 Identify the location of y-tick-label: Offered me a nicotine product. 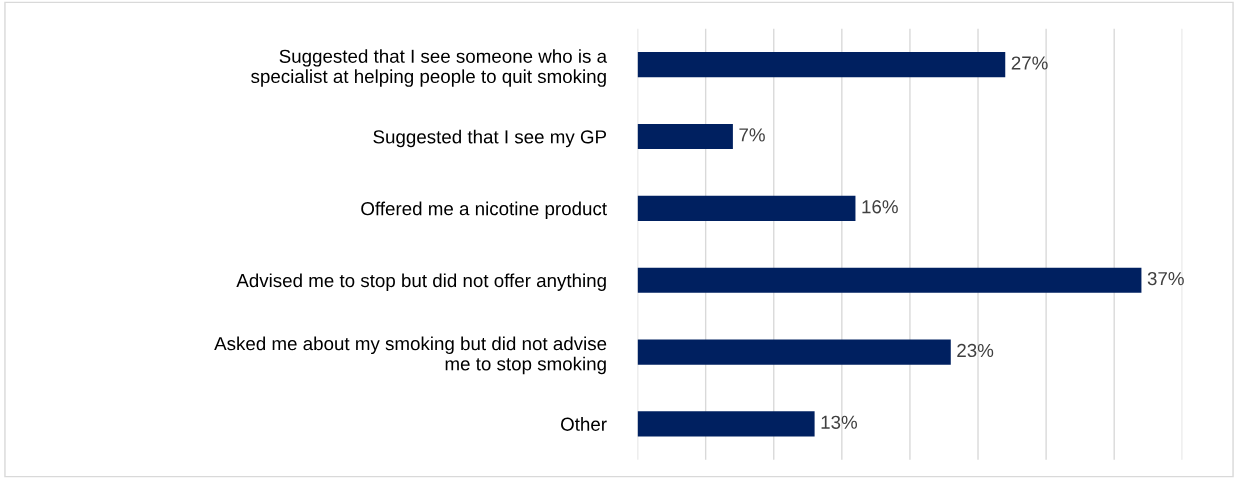
(484, 210).